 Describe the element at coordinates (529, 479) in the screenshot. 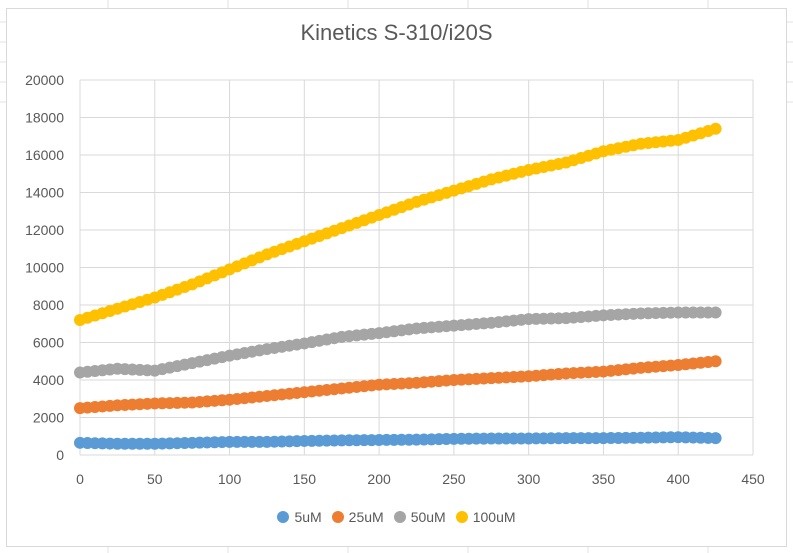

I see `x-tick-label: 300` at that location.